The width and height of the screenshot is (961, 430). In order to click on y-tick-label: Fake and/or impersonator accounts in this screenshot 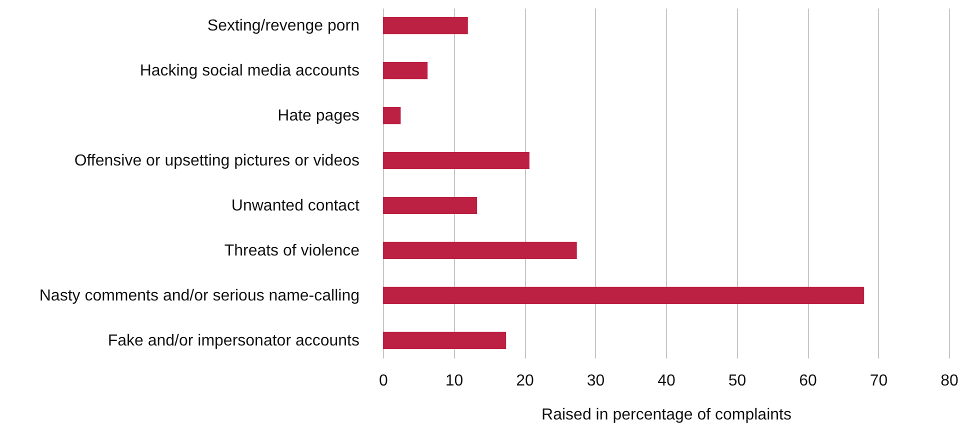, I will do `click(234, 341)`.